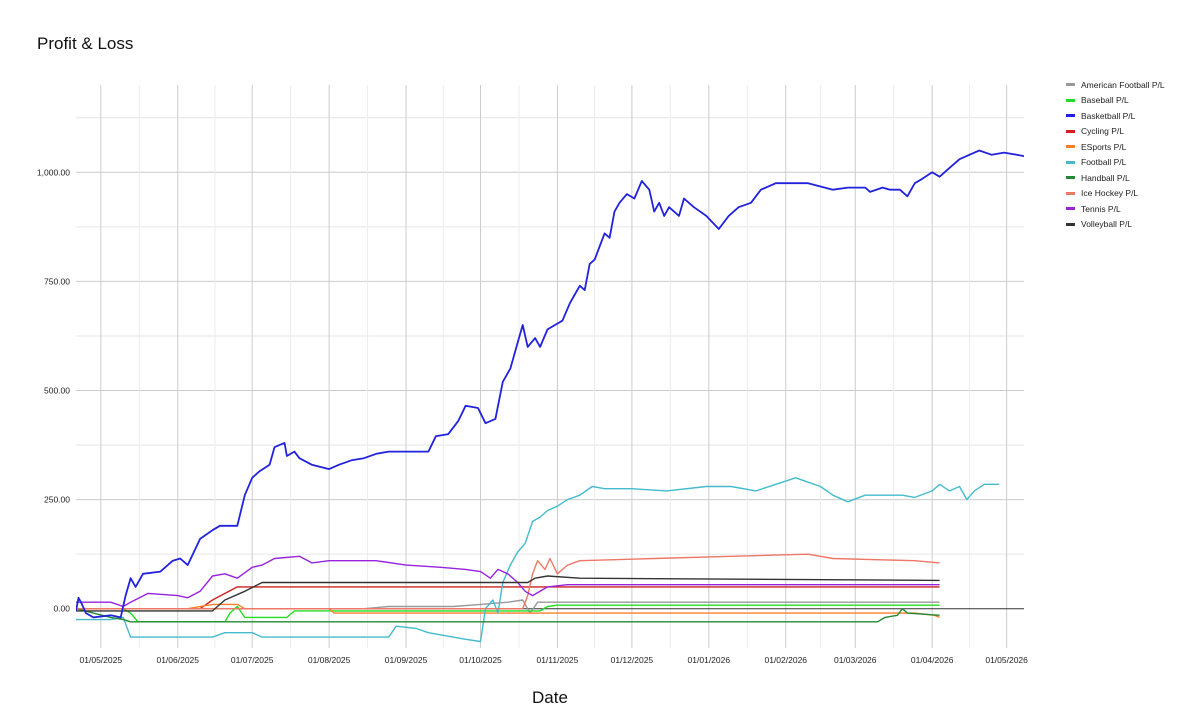 This screenshot has height=714, width=1200. I want to click on legend-label: Volleyball P/L, so click(1107, 224).